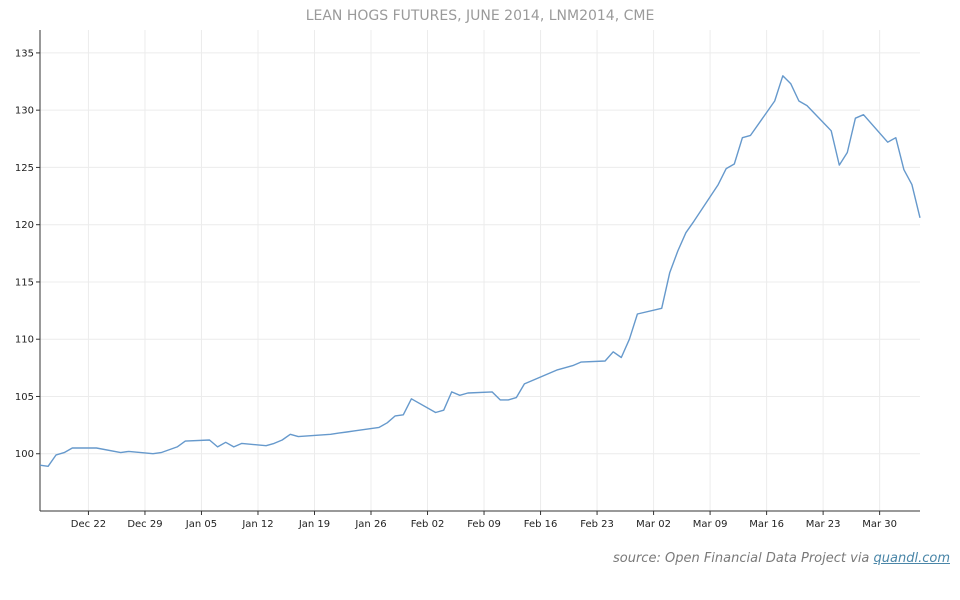 This screenshot has width=960, height=600. I want to click on source-text: source: Open Financial Data Project via, so click(743, 558).